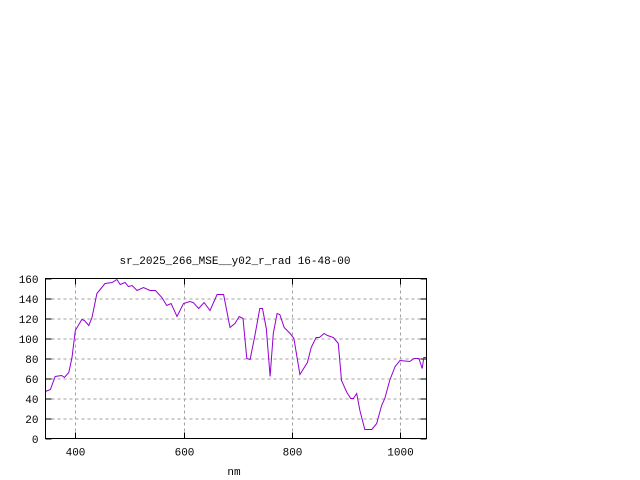  Describe the element at coordinates (29, 321) in the screenshot. I see `y-tick-label: 120` at that location.